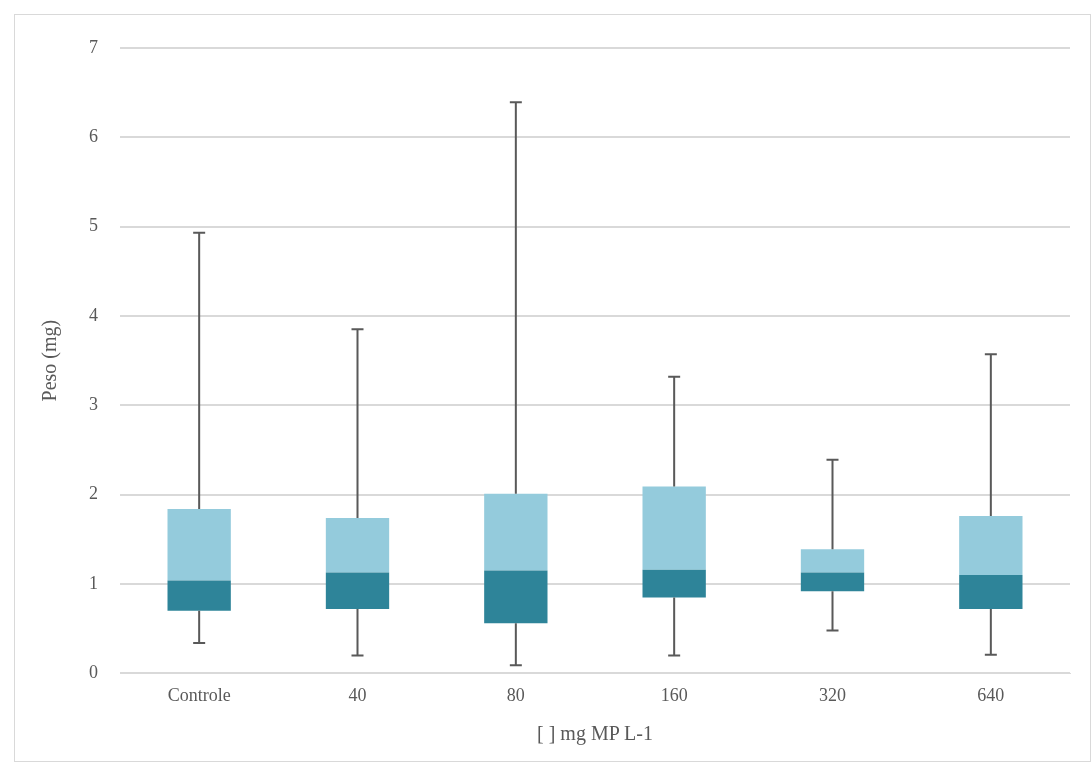 The width and height of the screenshot is (1091, 762). What do you see at coordinates (674, 694) in the screenshot?
I see `x-tick-label: 160` at bounding box center [674, 694].